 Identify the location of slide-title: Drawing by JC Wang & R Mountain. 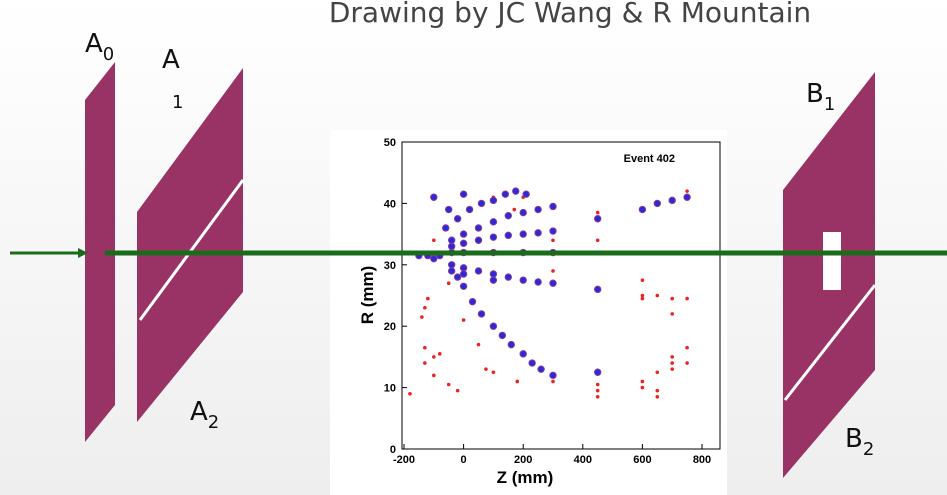
(570, 14).